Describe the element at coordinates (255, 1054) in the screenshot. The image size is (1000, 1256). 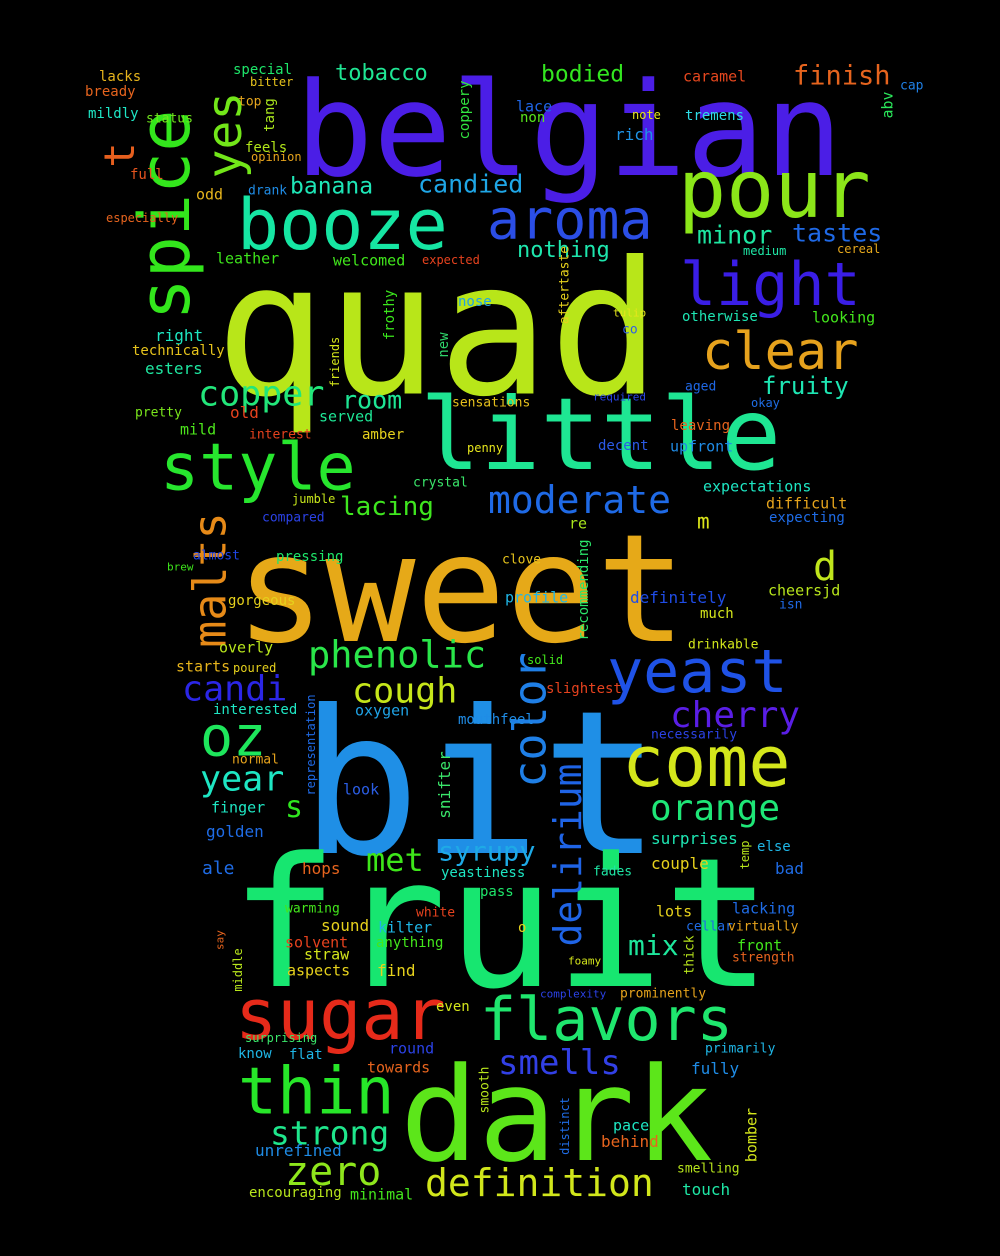
I see `word-know: know` at that location.